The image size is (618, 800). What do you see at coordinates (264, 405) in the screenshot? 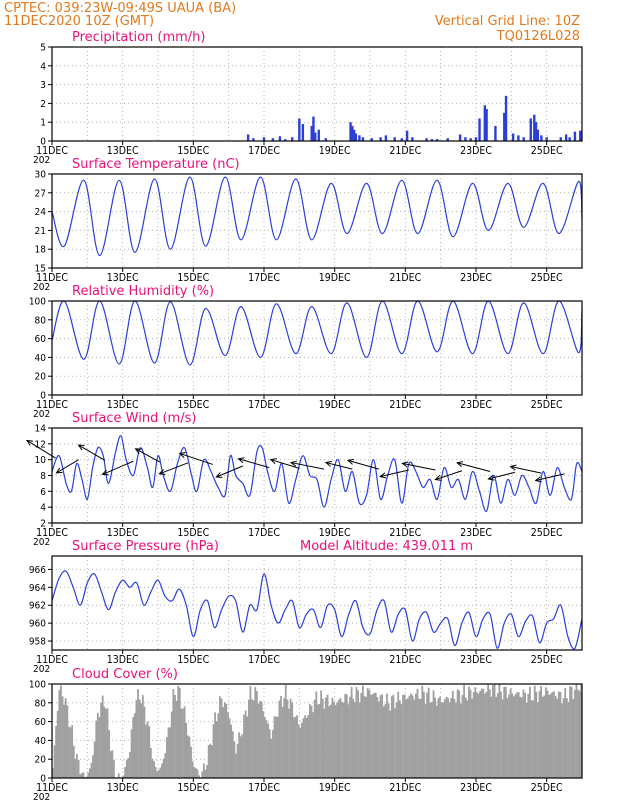
I see `x-tick-label: 17DEC` at bounding box center [264, 405].